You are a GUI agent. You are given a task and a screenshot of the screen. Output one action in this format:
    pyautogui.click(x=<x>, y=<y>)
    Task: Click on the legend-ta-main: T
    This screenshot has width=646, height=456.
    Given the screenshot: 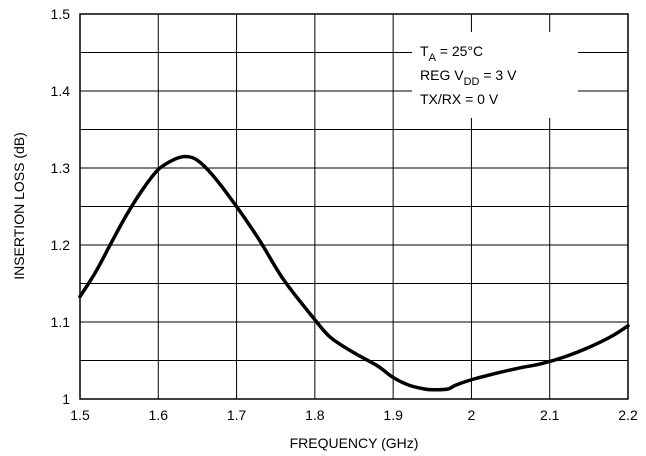 What is the action you would take?
    pyautogui.click(x=424, y=51)
    